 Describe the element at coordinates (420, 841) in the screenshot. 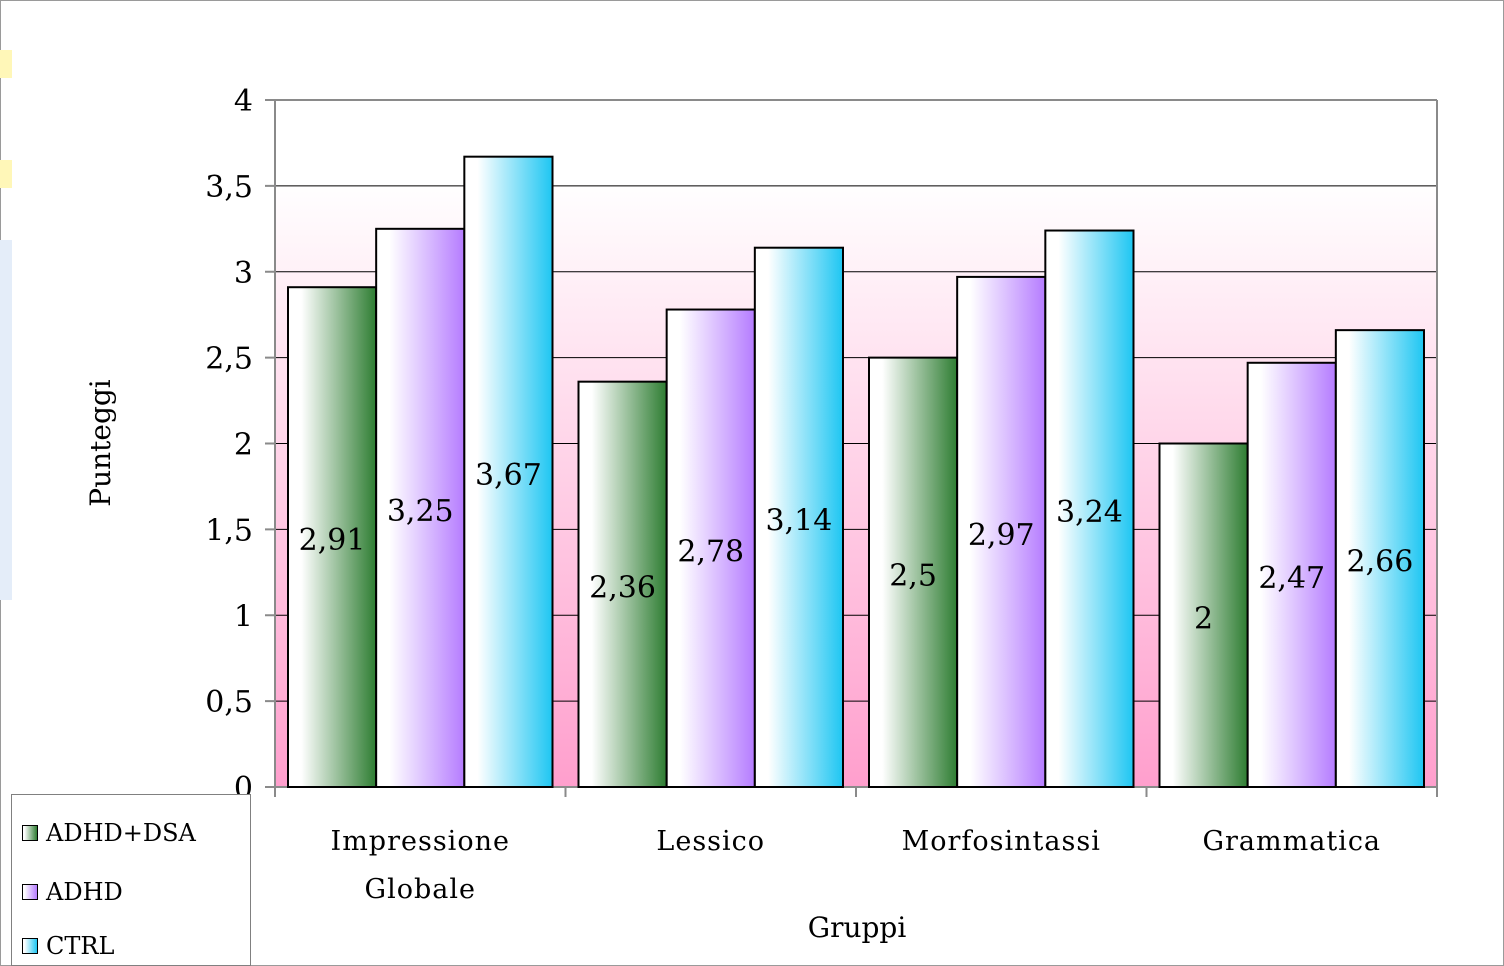

I see `x-category-label: Impressione` at that location.